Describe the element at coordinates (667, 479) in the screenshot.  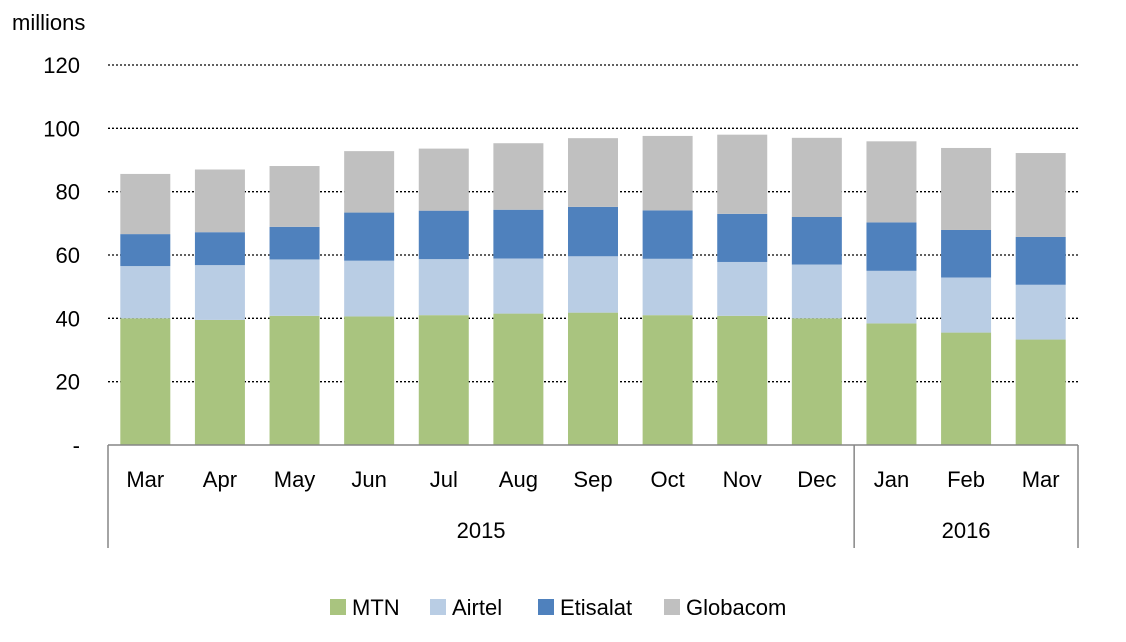
I see `x-category-label: Oct` at that location.